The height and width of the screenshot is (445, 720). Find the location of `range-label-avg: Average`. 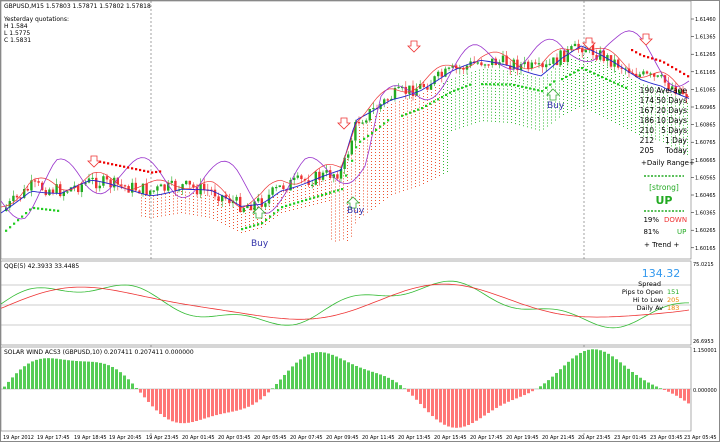

range-label-avg: Average is located at coordinates (671, 90).